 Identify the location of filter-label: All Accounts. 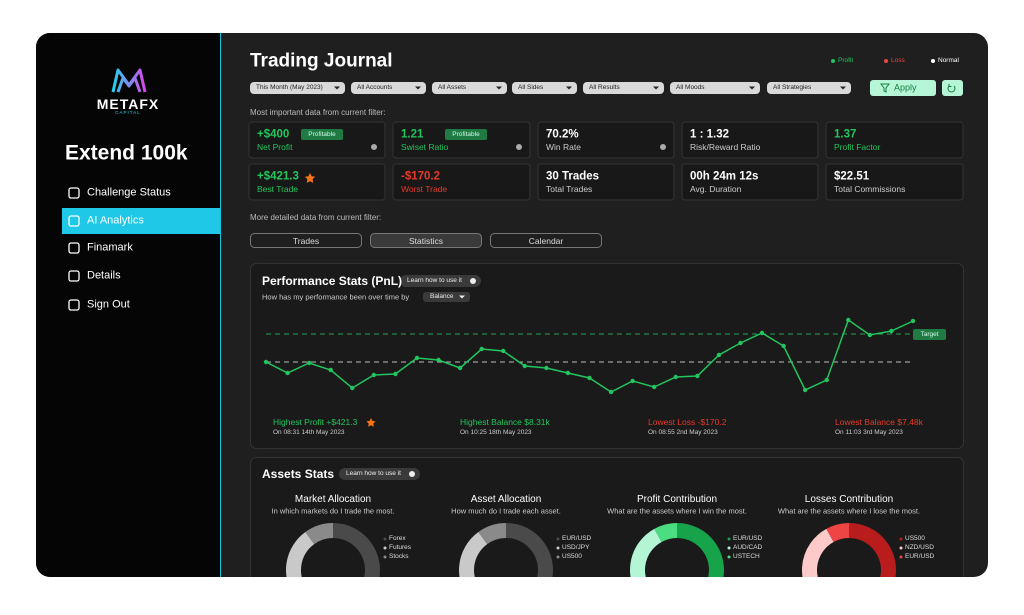
(375, 87).